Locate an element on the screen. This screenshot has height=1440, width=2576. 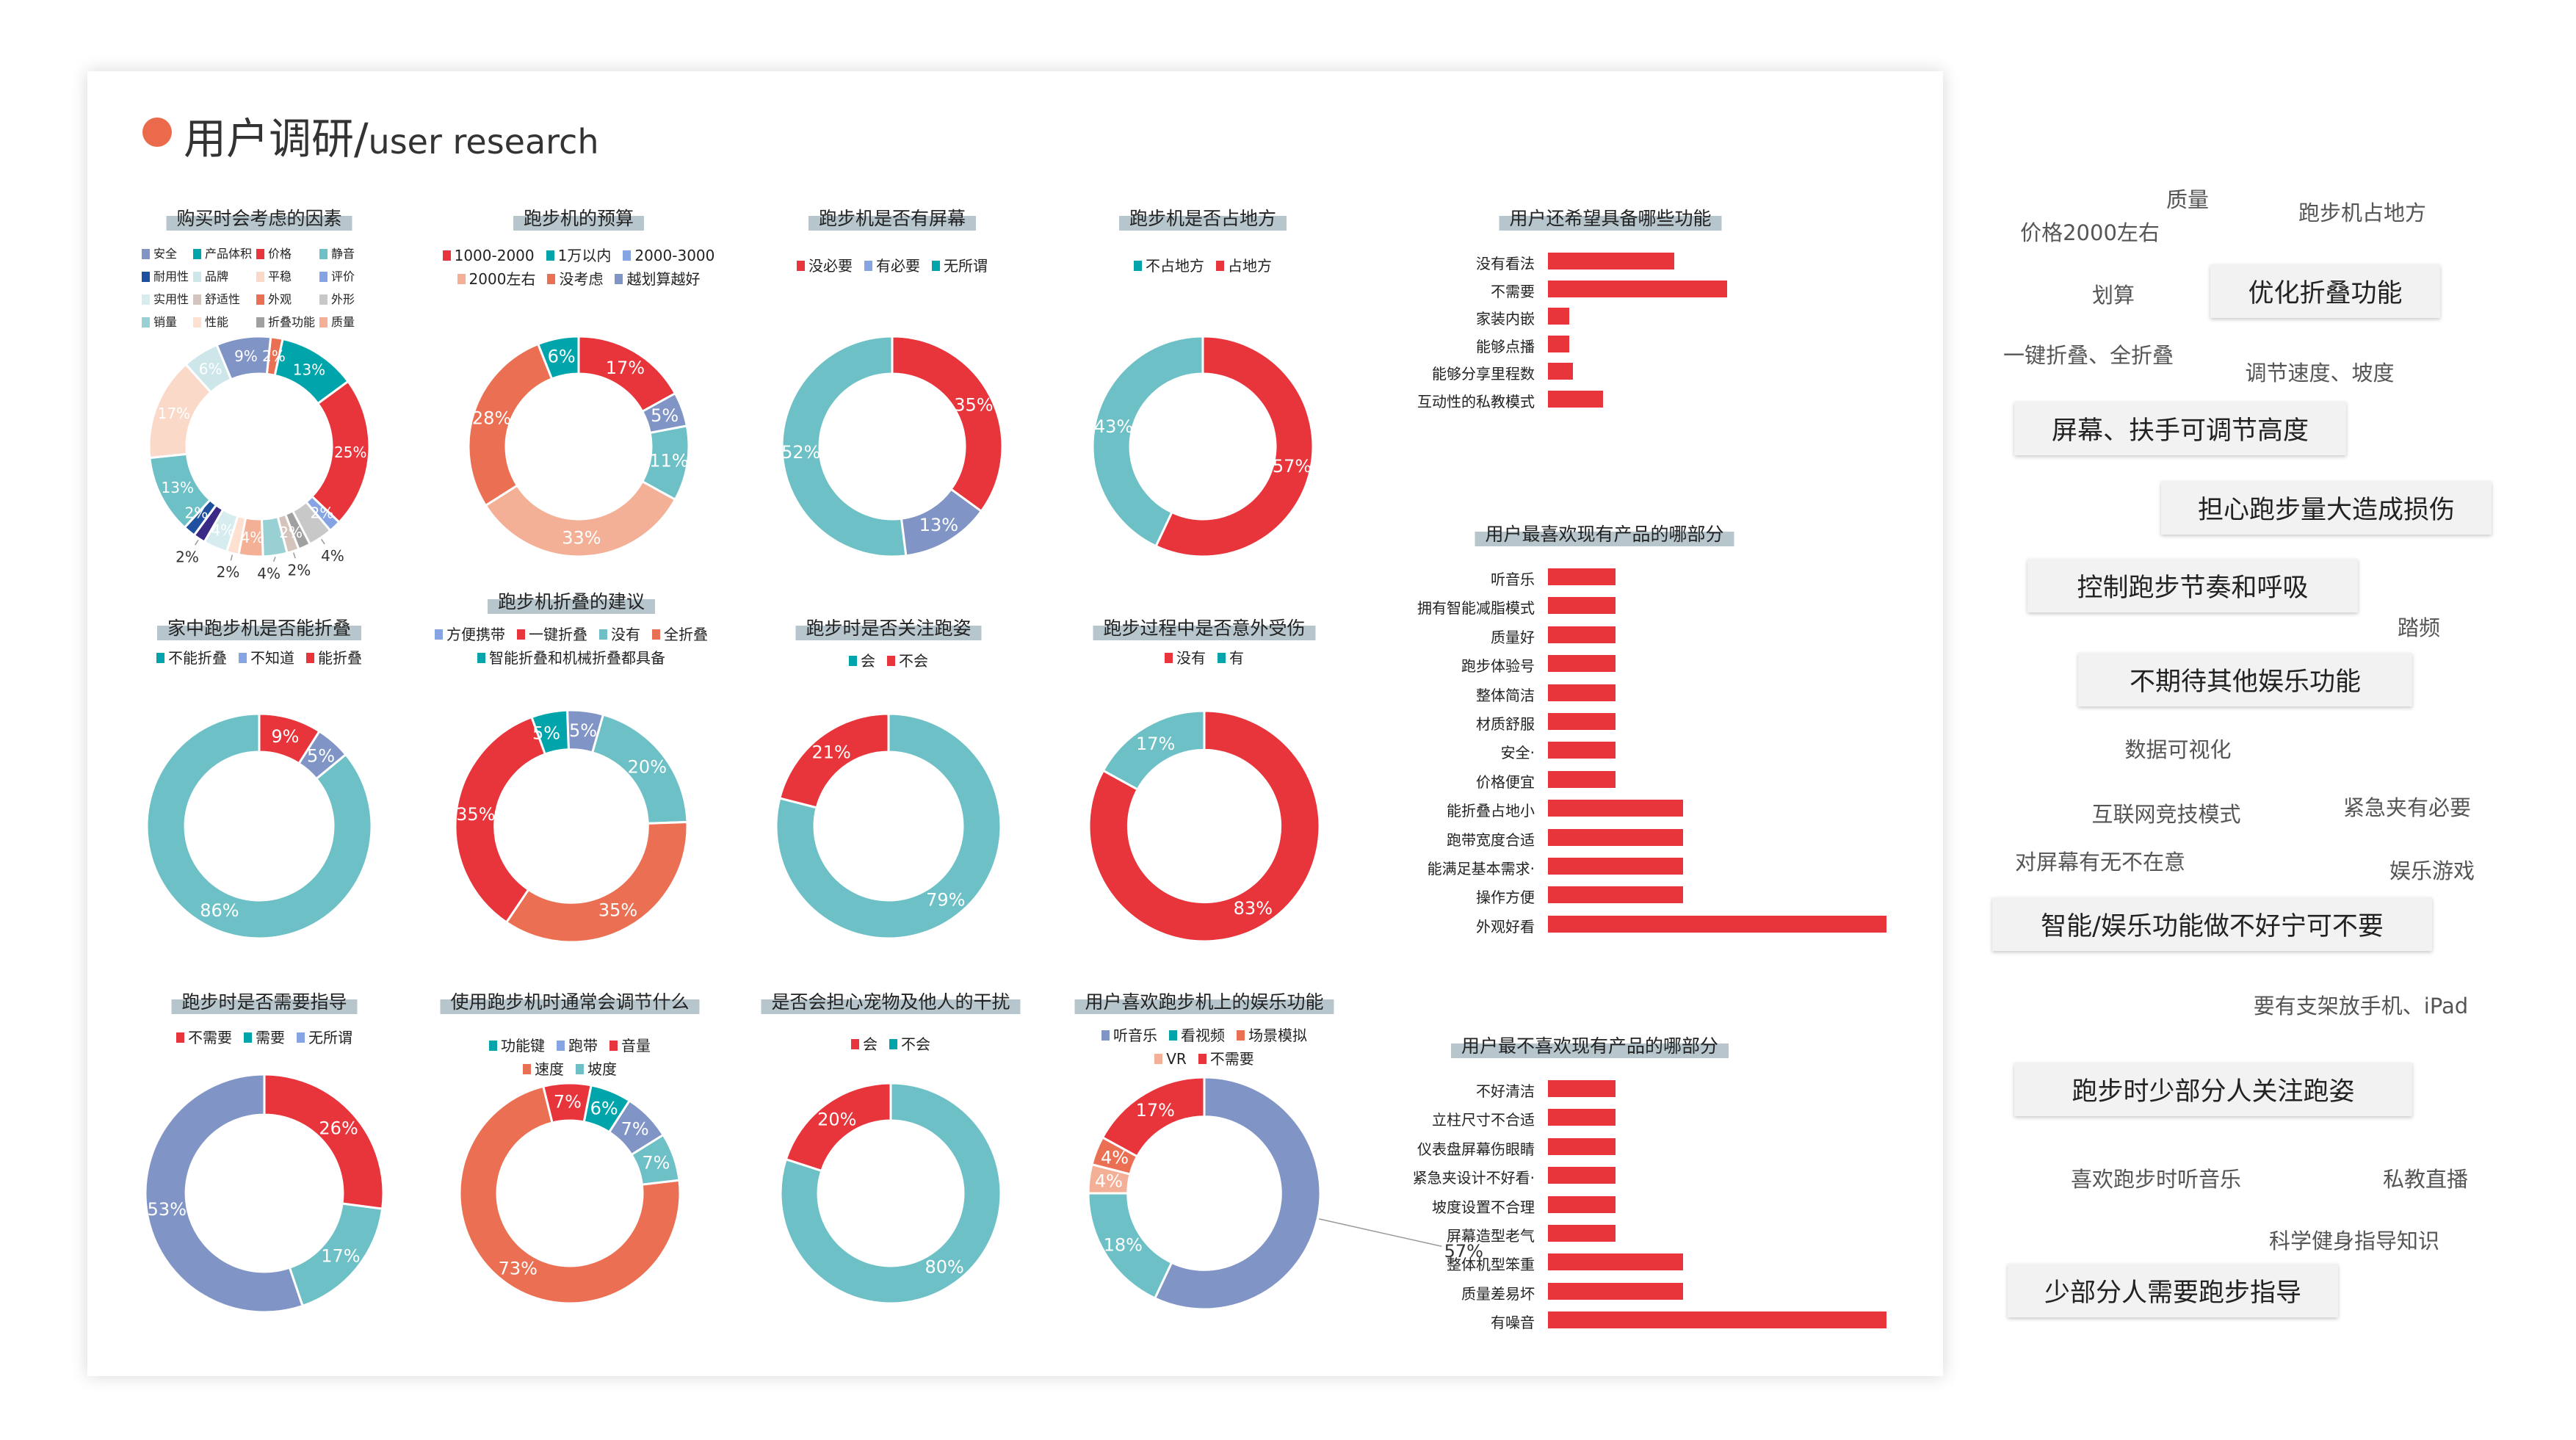
bar-category-label: 拥有智能减脂模式 is located at coordinates (1476, 608).